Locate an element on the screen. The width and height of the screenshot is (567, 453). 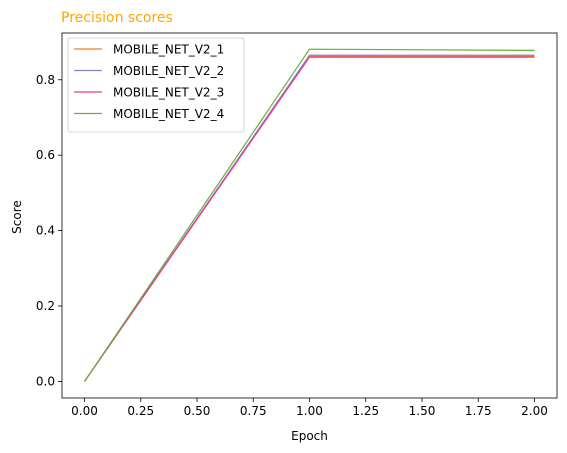
legend-label-2: MOBILE_NET_V2_2 is located at coordinates (168, 71).